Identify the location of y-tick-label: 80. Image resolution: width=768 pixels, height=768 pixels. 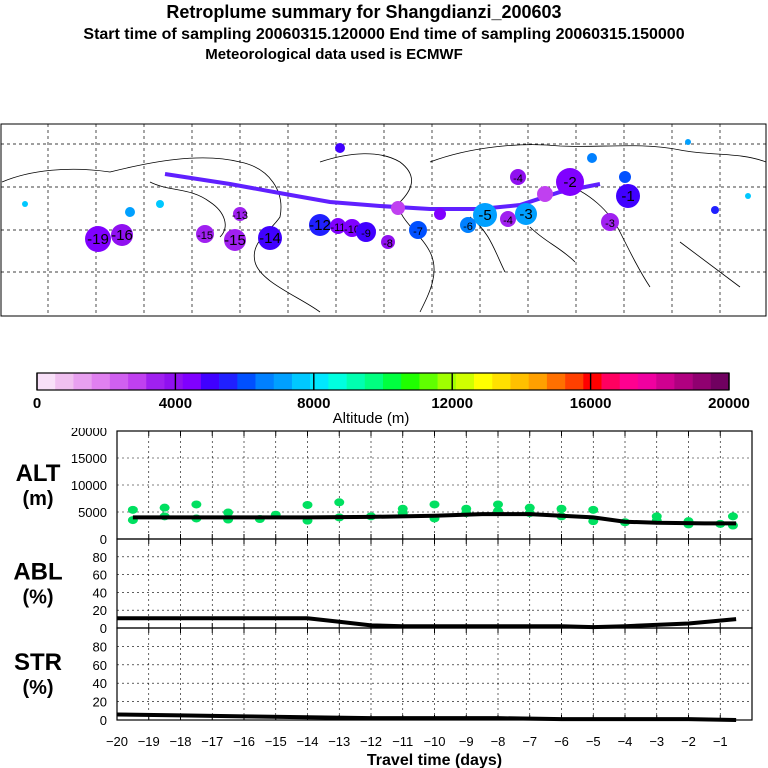
(100, 646).